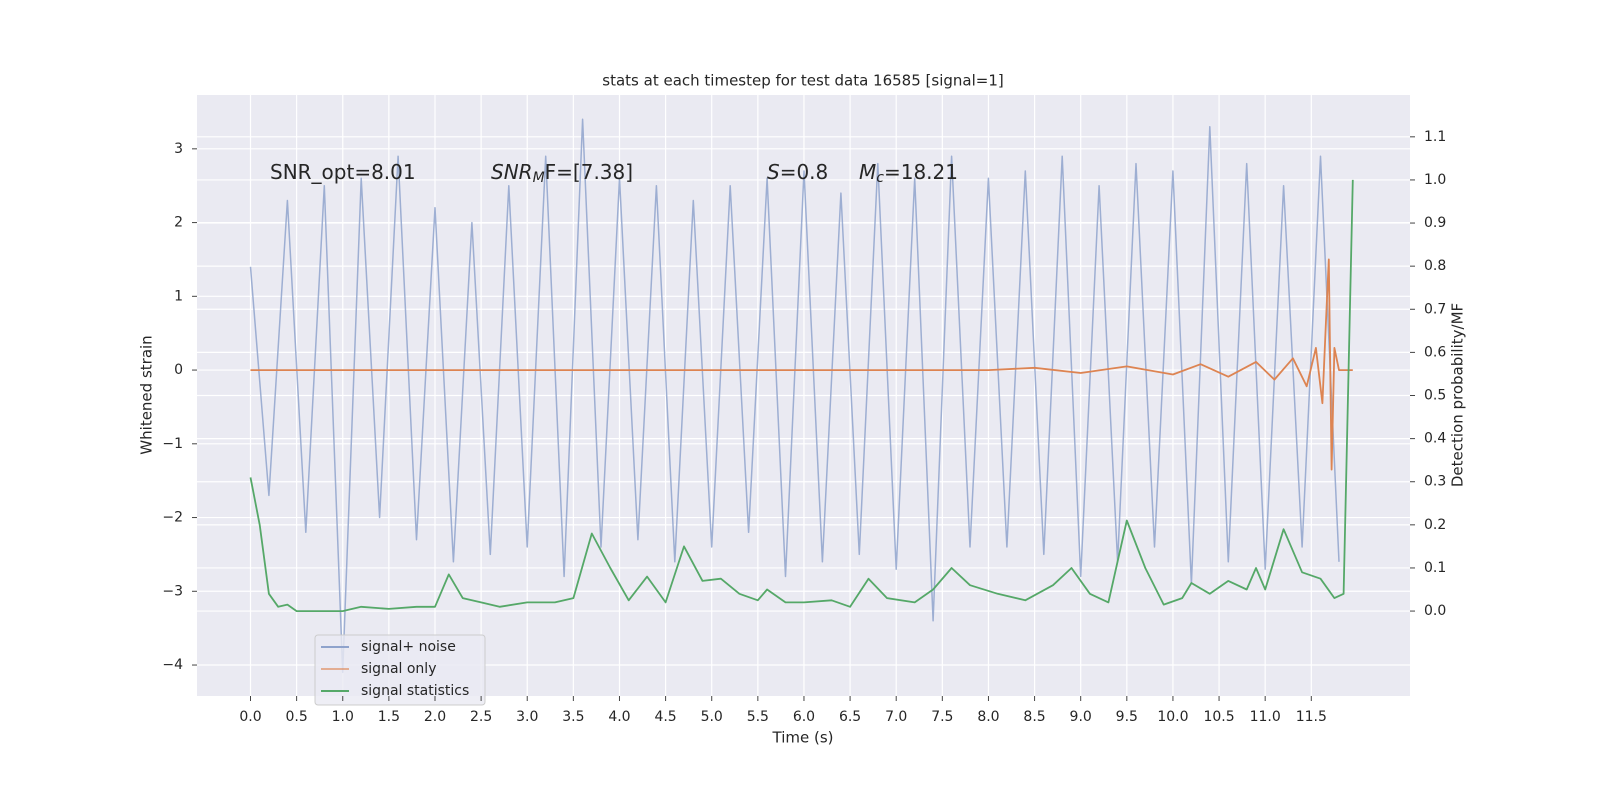 The image size is (1600, 804). Describe the element at coordinates (1435, 137) in the screenshot. I see `y2-tick-label: 1.1` at that location.